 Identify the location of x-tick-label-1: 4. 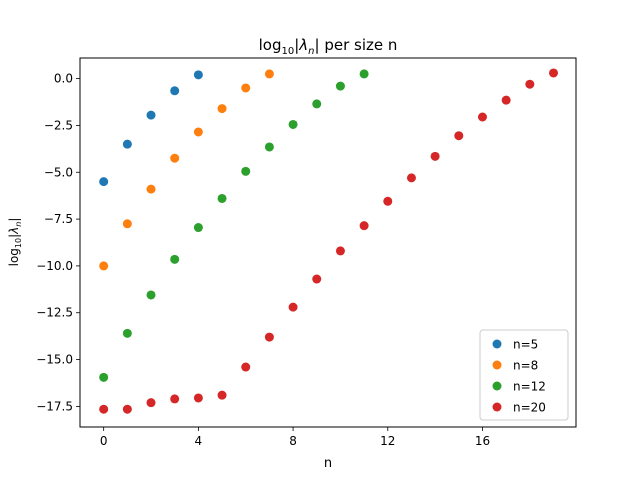
(199, 441).